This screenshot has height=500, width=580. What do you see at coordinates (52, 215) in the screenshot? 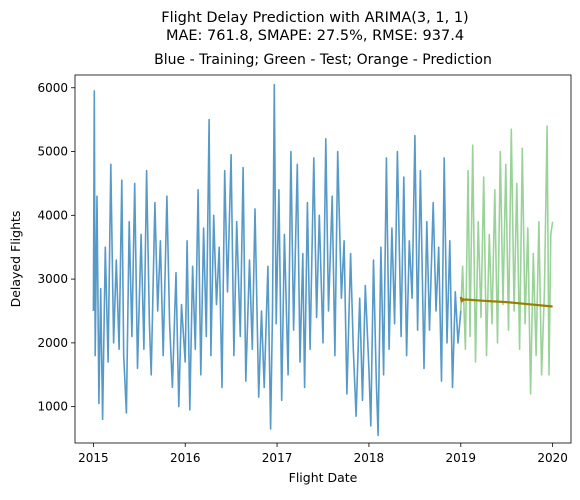
I see `y-tick-label: 4000` at bounding box center [52, 215].